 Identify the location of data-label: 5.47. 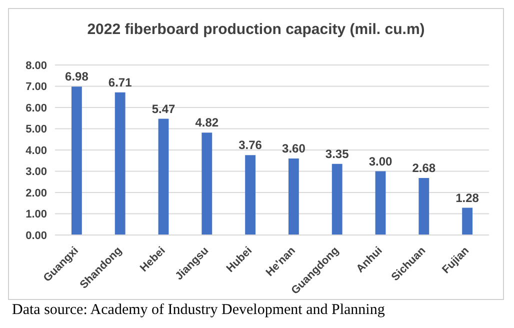
(164, 109).